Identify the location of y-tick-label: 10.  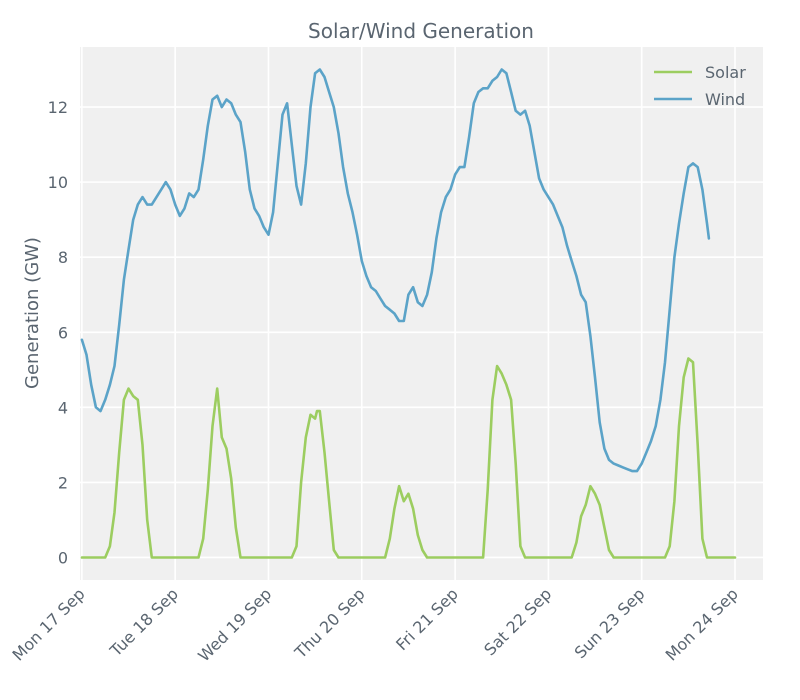
(58, 182).